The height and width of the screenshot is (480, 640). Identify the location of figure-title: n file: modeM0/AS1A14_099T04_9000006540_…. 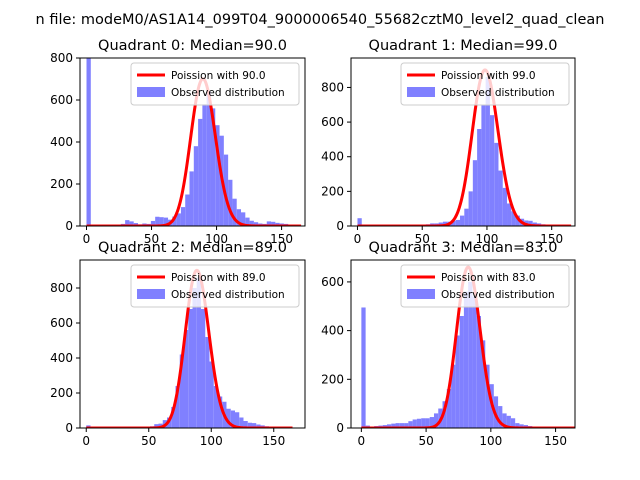
(320, 20).